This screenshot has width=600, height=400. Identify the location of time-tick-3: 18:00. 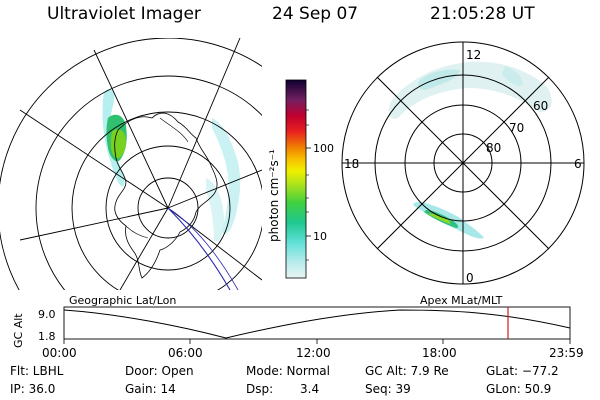
(439, 353).